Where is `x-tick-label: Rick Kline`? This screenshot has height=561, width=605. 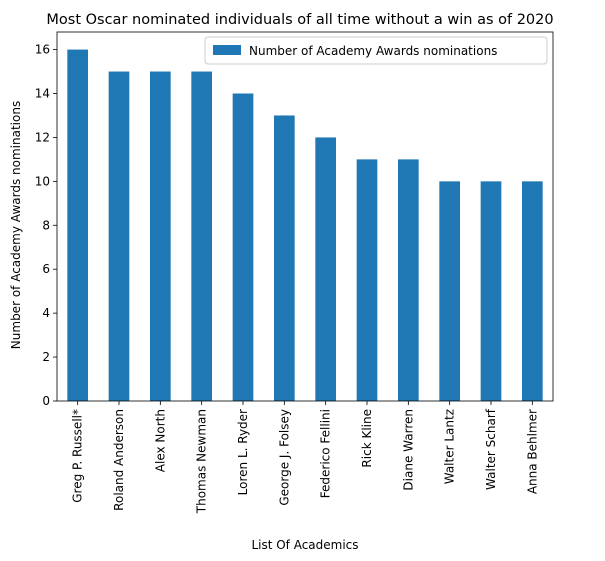
x-tick-label: Rick Kline is located at coordinates (367, 438).